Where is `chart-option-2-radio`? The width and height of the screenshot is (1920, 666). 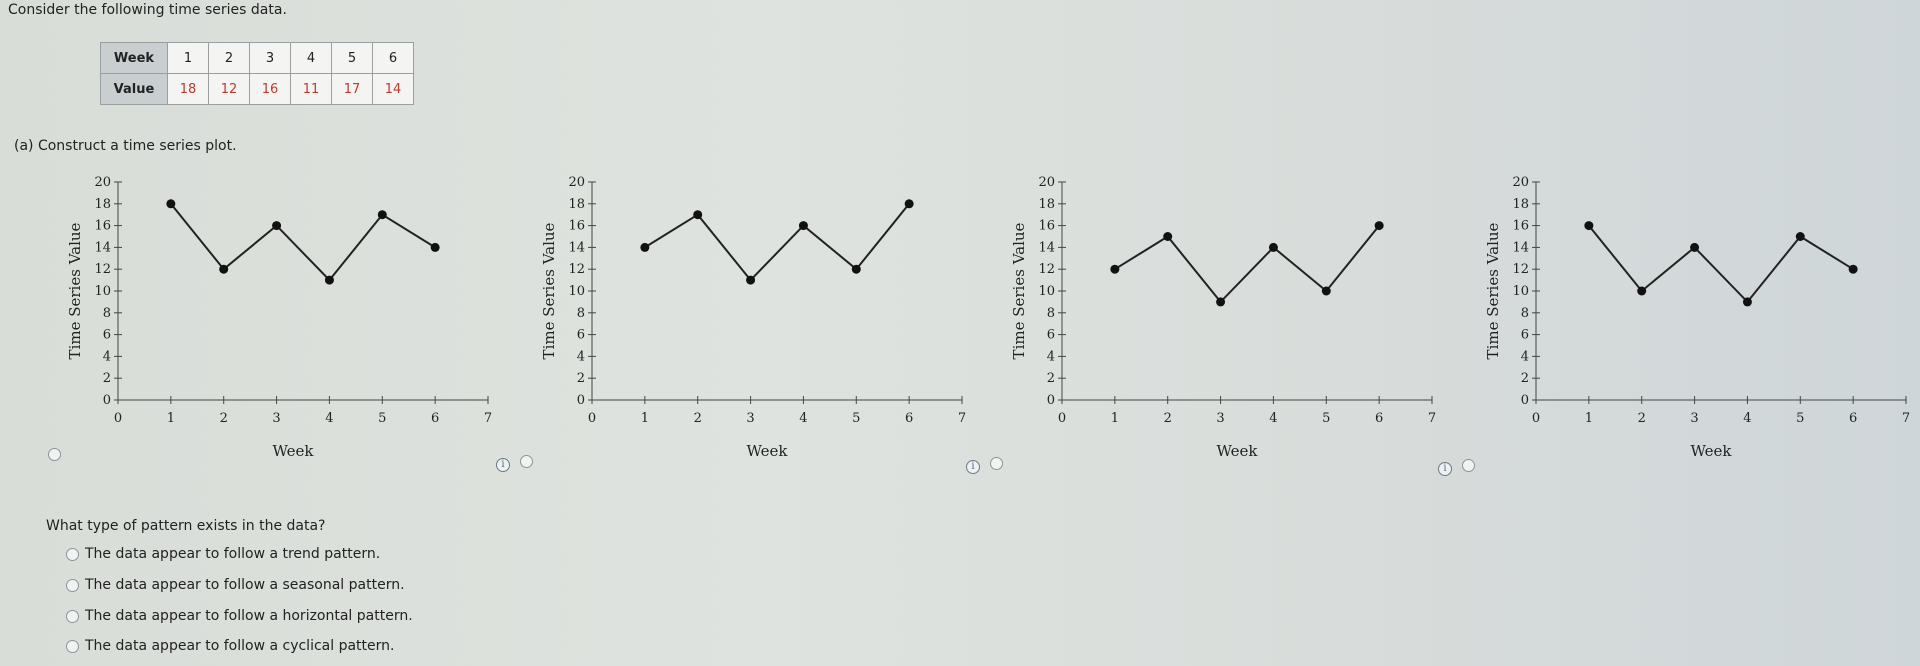
chart-option-2-radio is located at coordinates (526, 461).